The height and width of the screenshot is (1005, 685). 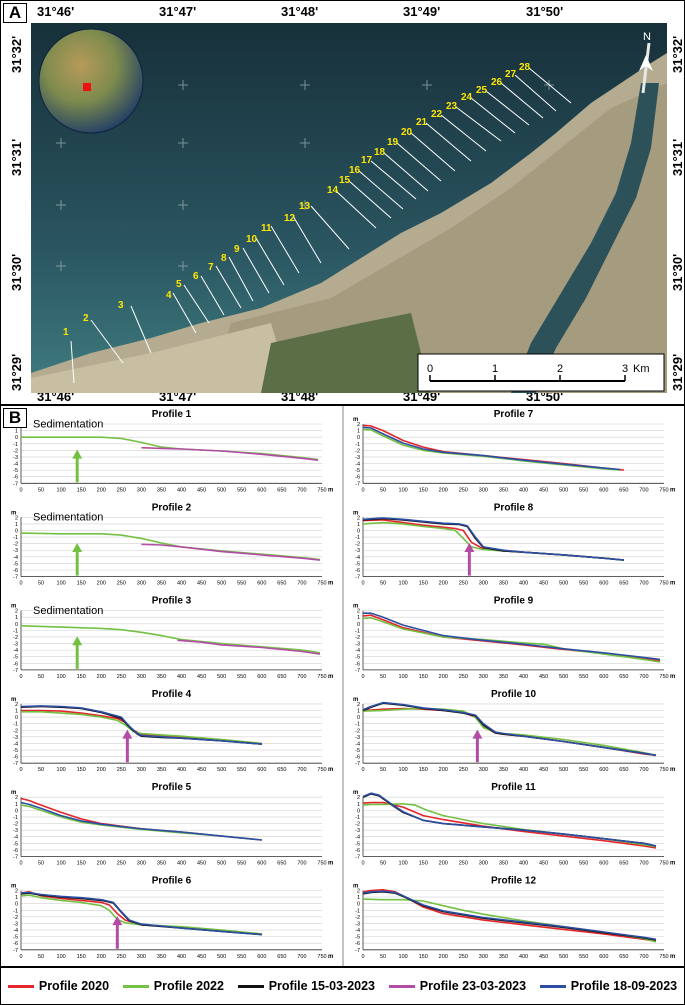 What do you see at coordinates (677, 157) in the screenshot?
I see `right-lat-label: 31°31'` at bounding box center [677, 157].